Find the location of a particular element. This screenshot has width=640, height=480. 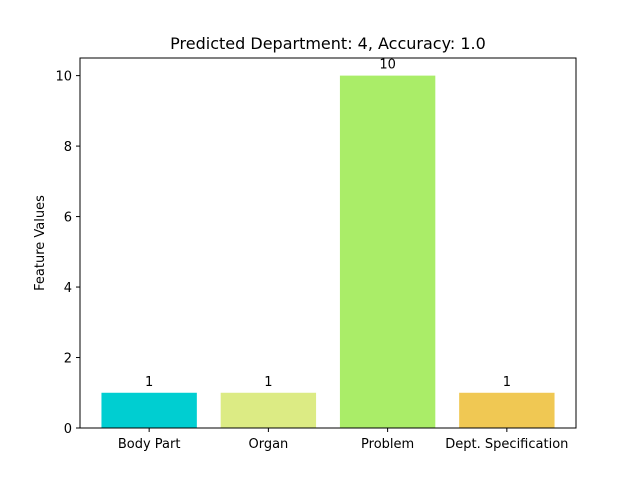

x-tick-label: Body Part is located at coordinates (149, 444).